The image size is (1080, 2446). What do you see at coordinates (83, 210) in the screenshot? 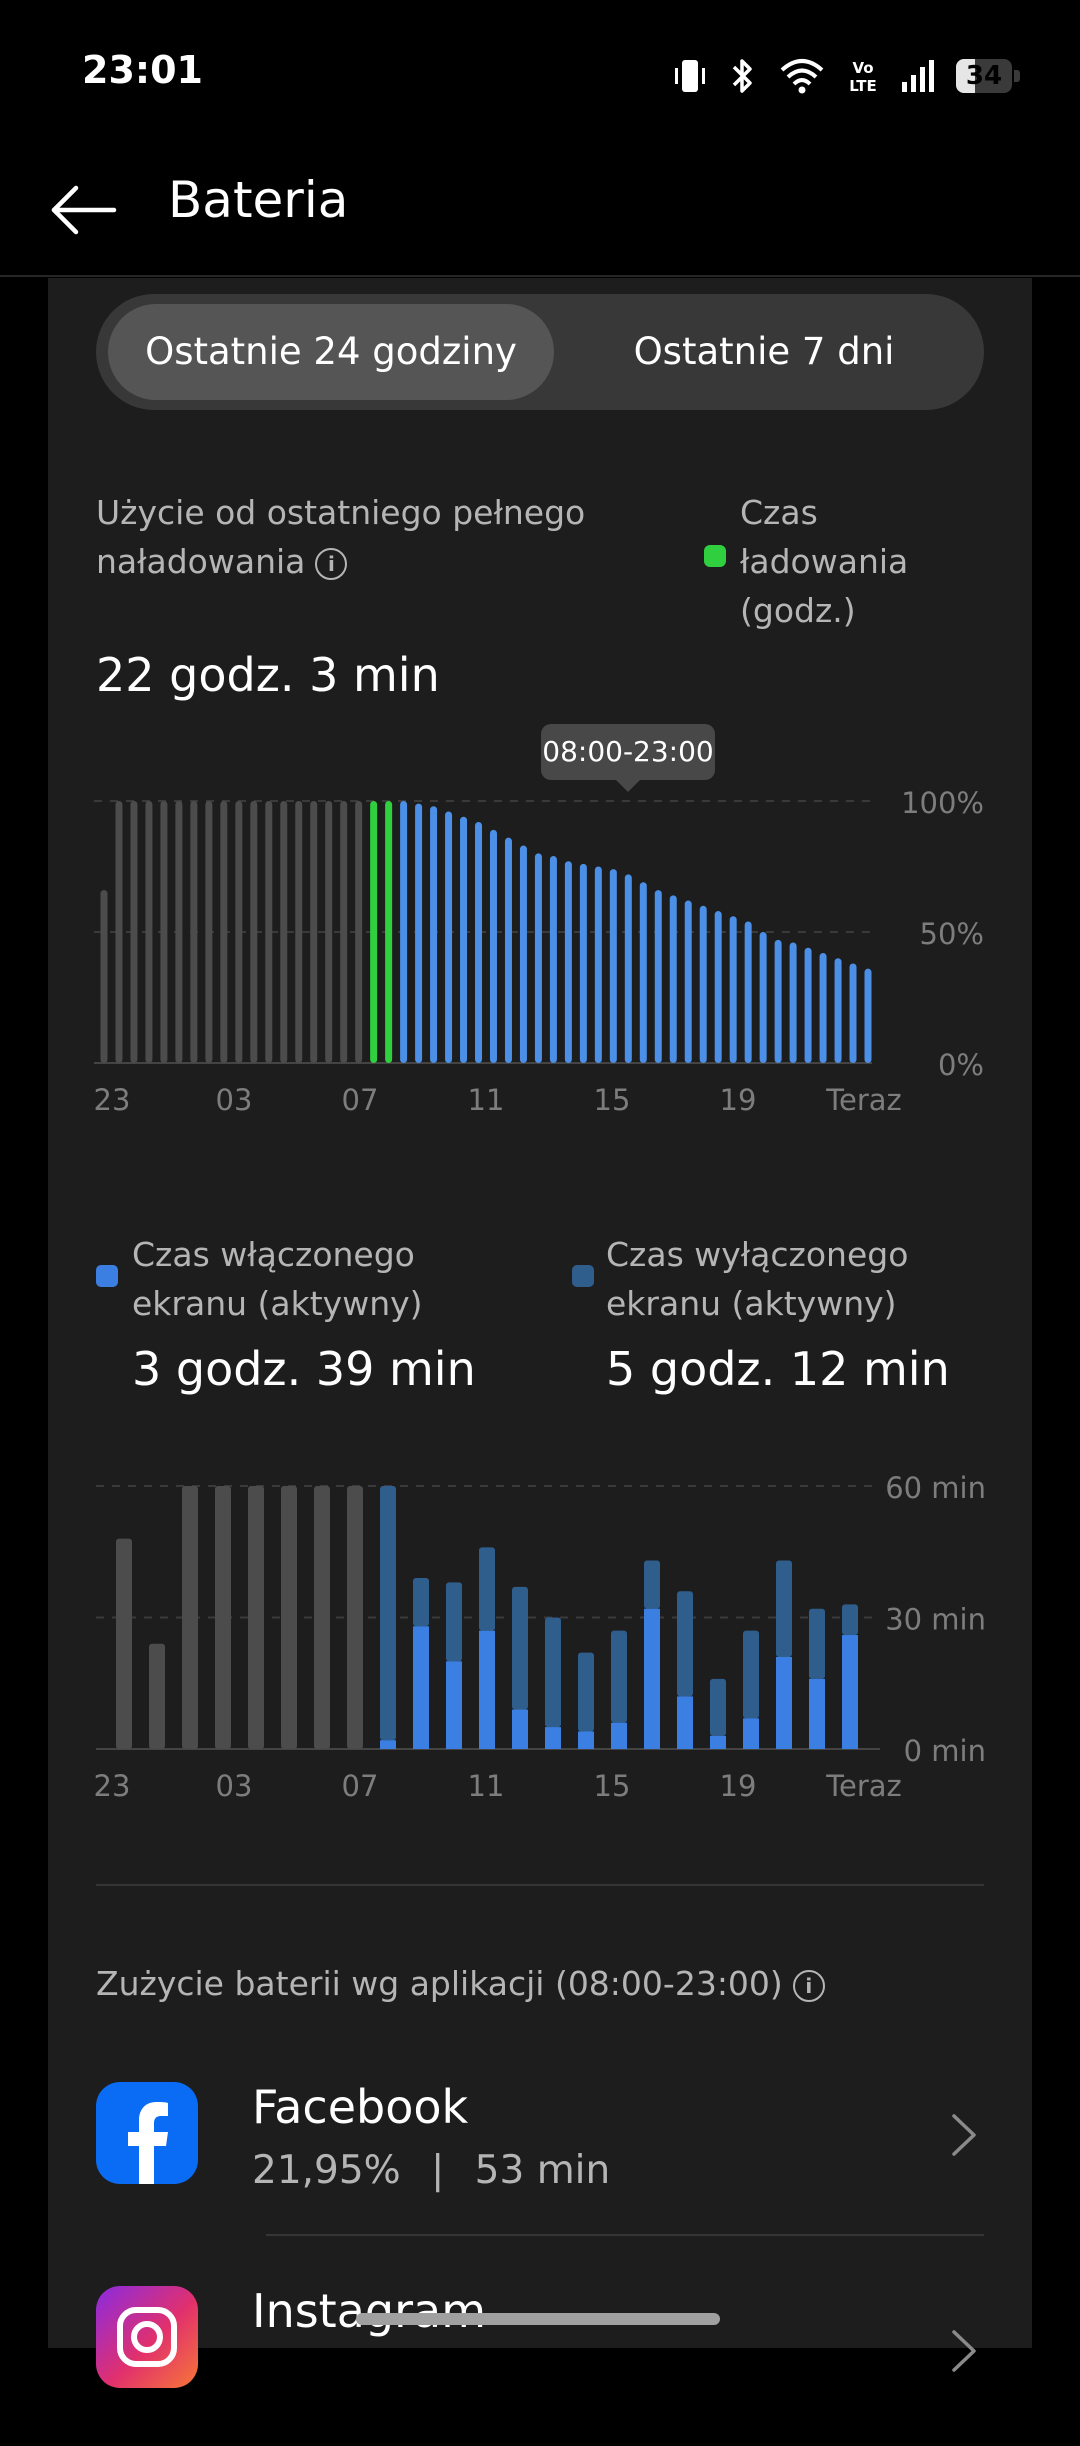
I see `back-arrow-icon` at bounding box center [83, 210].